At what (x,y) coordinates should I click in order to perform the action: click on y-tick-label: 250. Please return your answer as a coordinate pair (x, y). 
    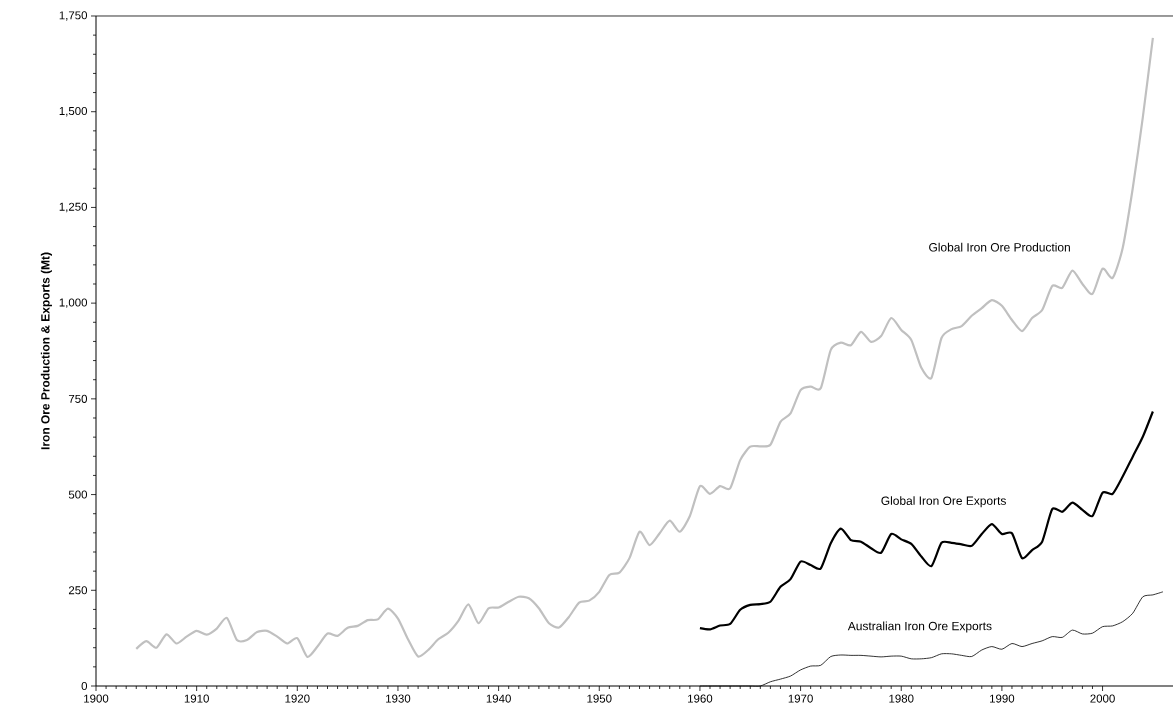
    Looking at the image, I should click on (78, 590).